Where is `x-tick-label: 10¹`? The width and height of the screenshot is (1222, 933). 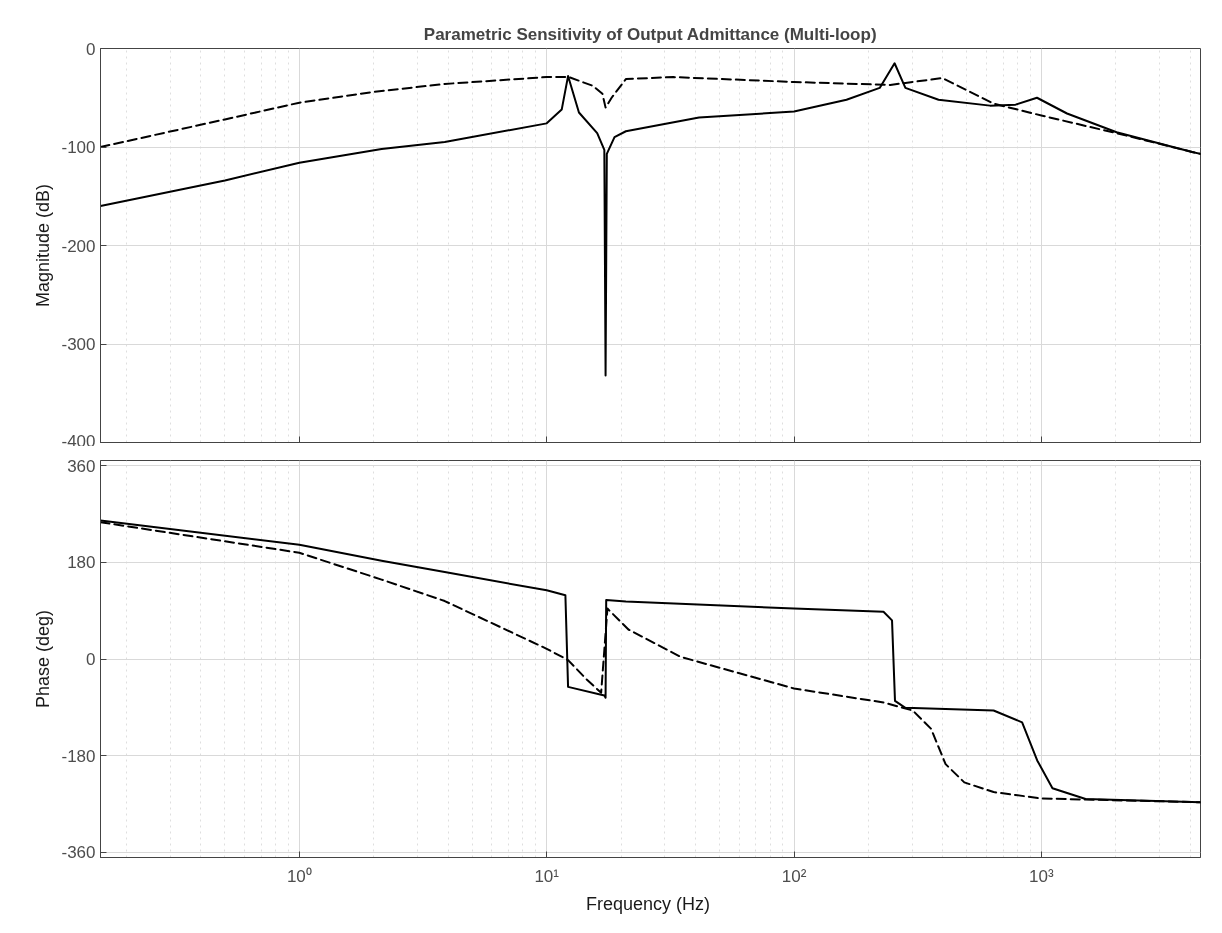
x-tick-label: 10¹ is located at coordinates (547, 876).